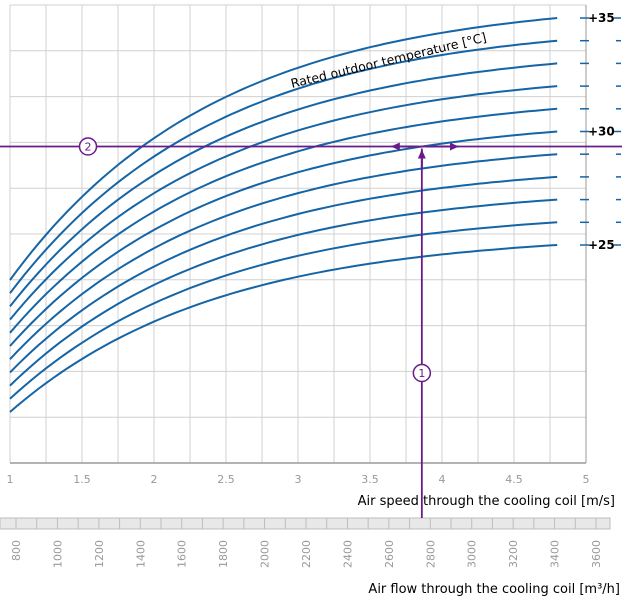  What do you see at coordinates (555, 554) in the screenshot?
I see `flow-tick-label: 3400` at bounding box center [555, 554].